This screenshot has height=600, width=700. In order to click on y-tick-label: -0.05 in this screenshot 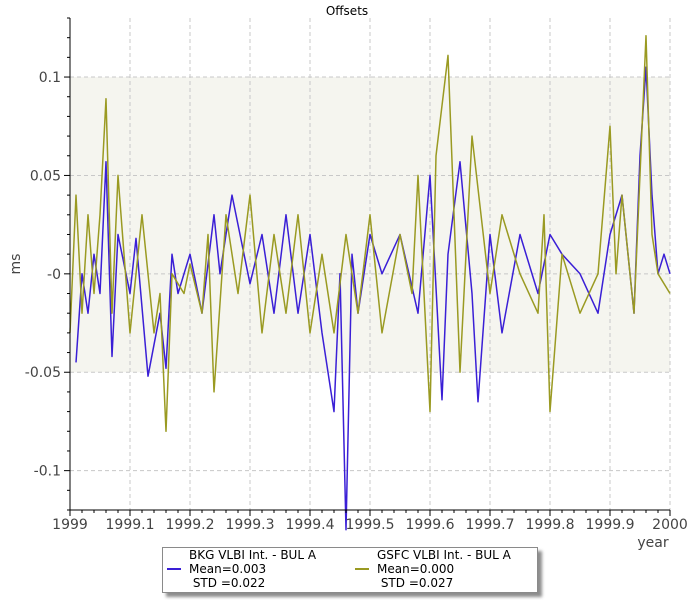, I will do `click(43, 373)`.